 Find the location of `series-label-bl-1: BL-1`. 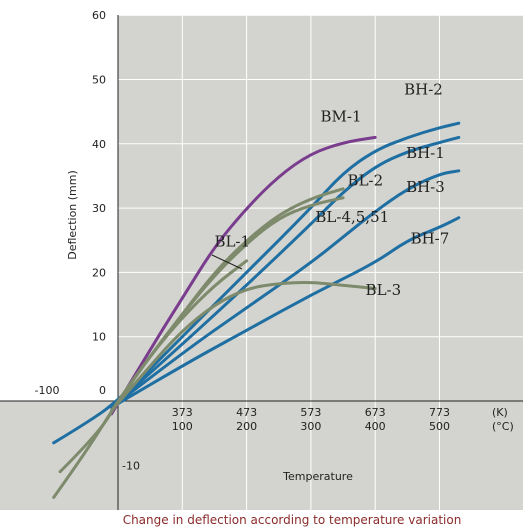

series-label-bl-1: BL-1 is located at coordinates (232, 242).